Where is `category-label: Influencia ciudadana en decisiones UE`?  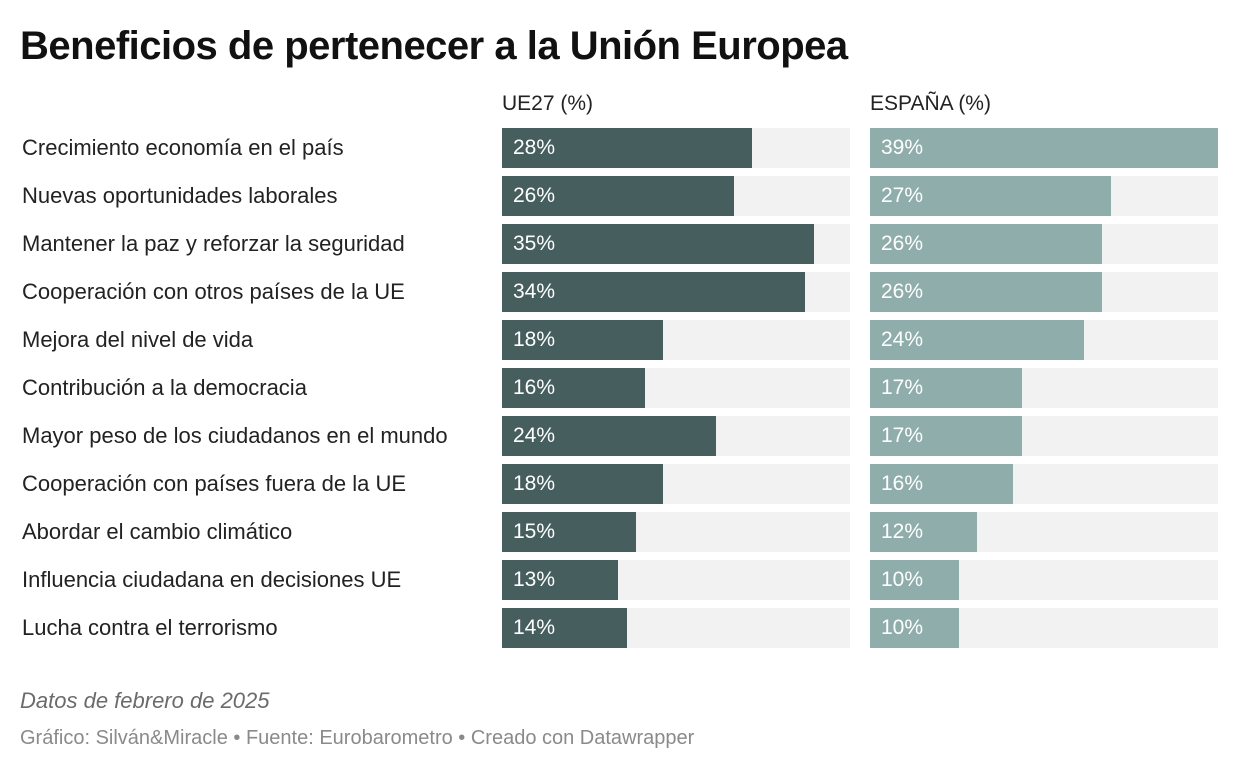 category-label: Influencia ciudadana en decisiones UE is located at coordinates (212, 579).